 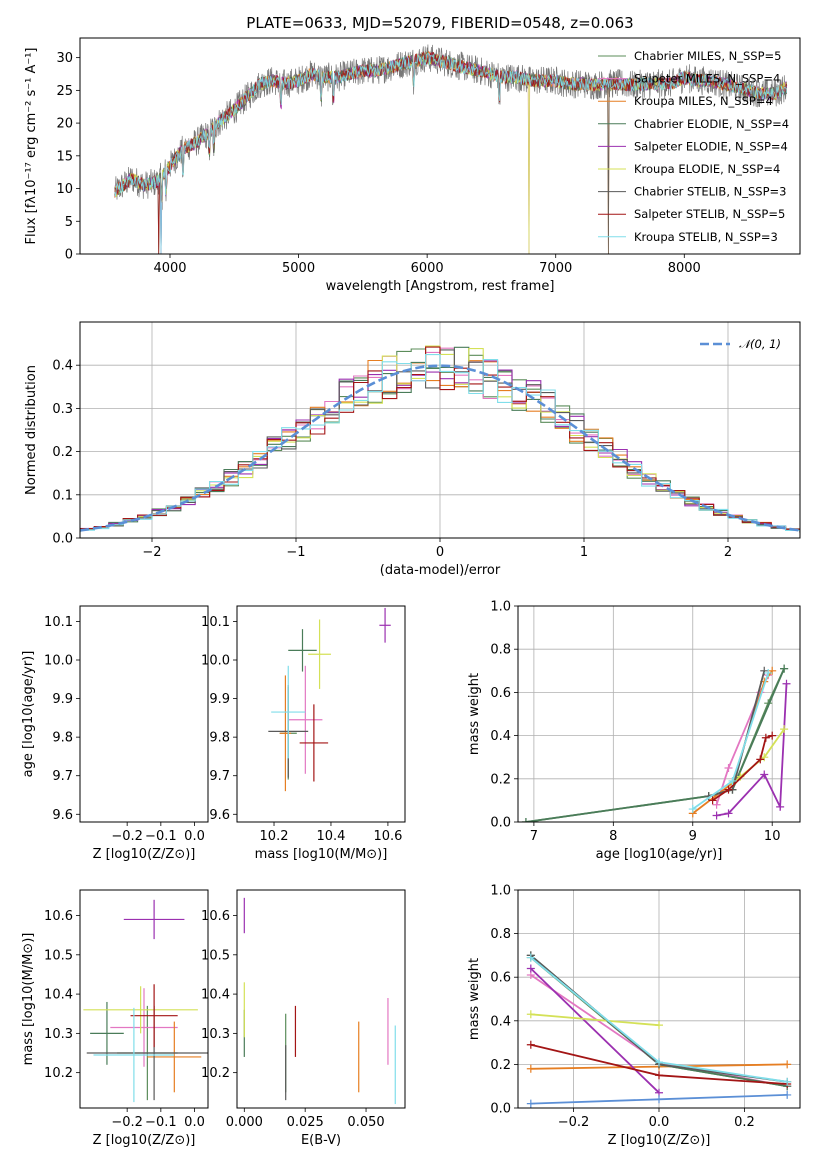 What do you see at coordinates (744, 1122) in the screenshot?
I see `x-tick-label: 0.2` at bounding box center [744, 1122].